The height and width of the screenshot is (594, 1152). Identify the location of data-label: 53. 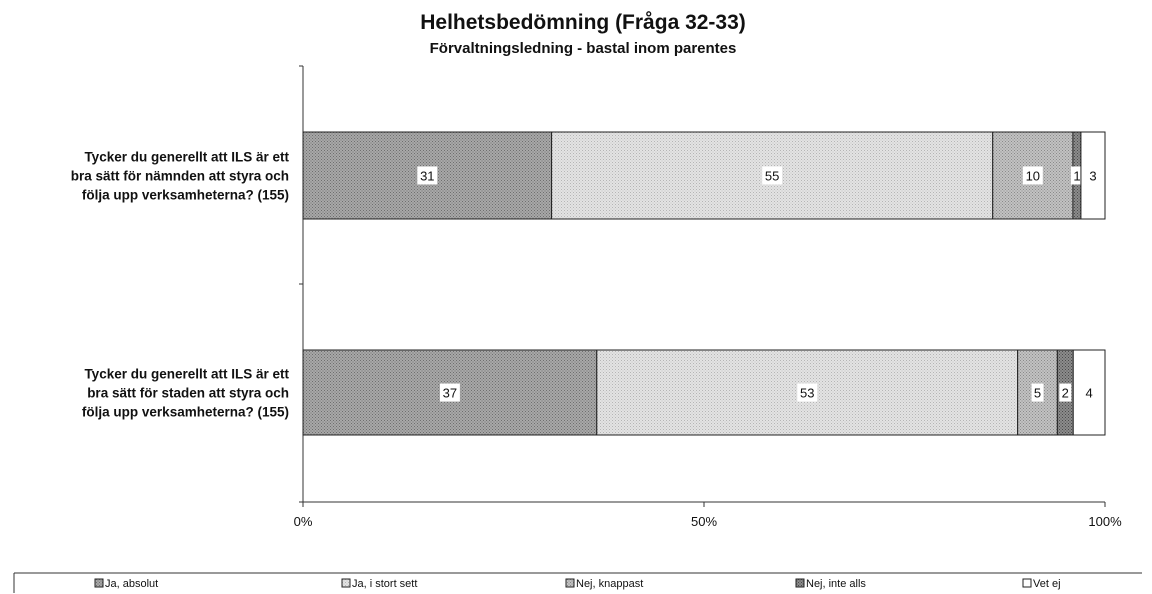
(807, 393).